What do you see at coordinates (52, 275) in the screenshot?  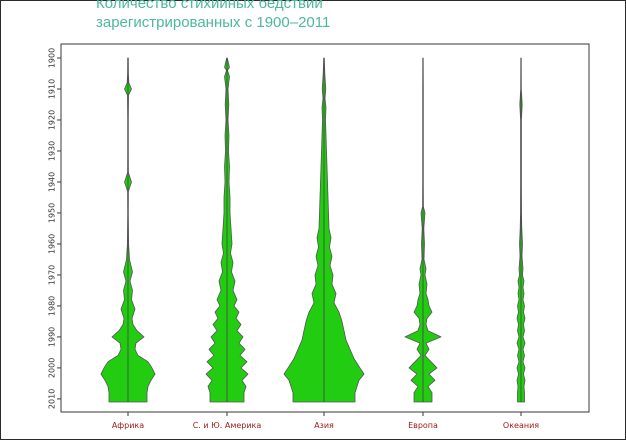 I see `y-tick-label: 1970` at bounding box center [52, 275].